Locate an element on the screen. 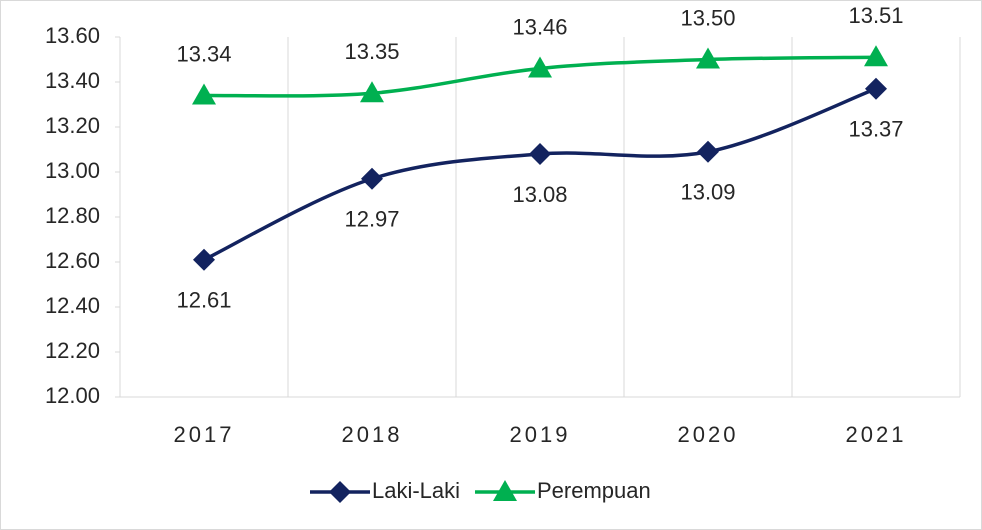 This screenshot has height=530, width=982. y-tick-label: 12.20 is located at coordinates (72, 350).